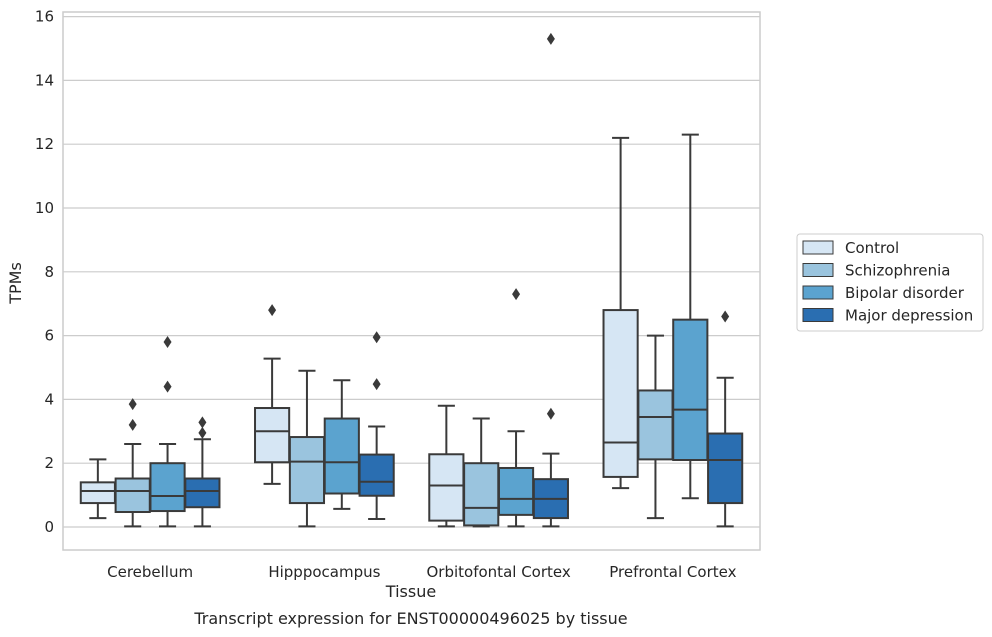 This screenshot has width=992, height=637. I want to click on legend-frame, so click(890, 282).